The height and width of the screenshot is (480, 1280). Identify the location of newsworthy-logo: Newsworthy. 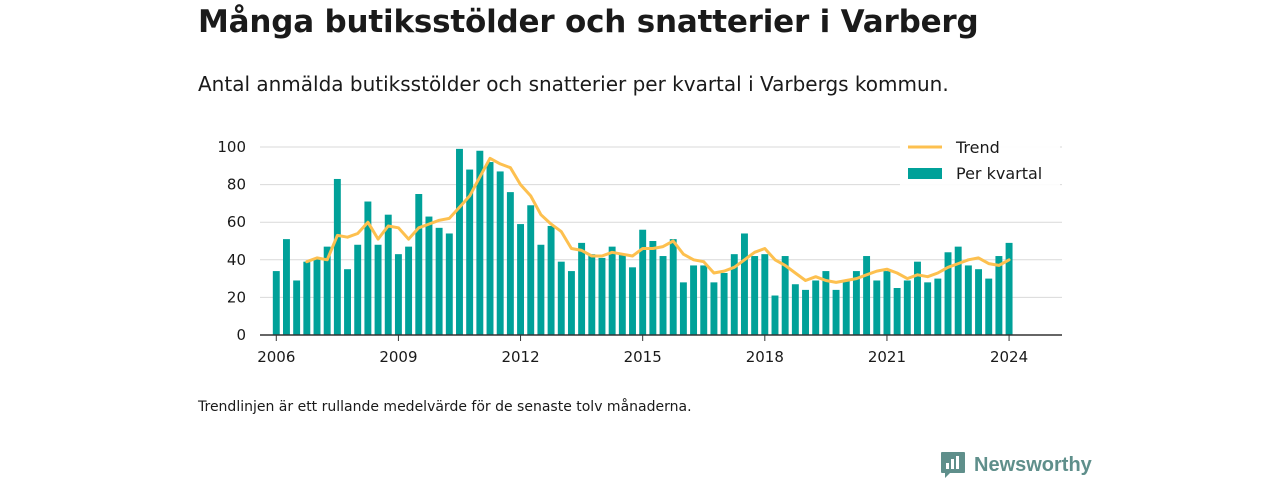
(1016, 465).